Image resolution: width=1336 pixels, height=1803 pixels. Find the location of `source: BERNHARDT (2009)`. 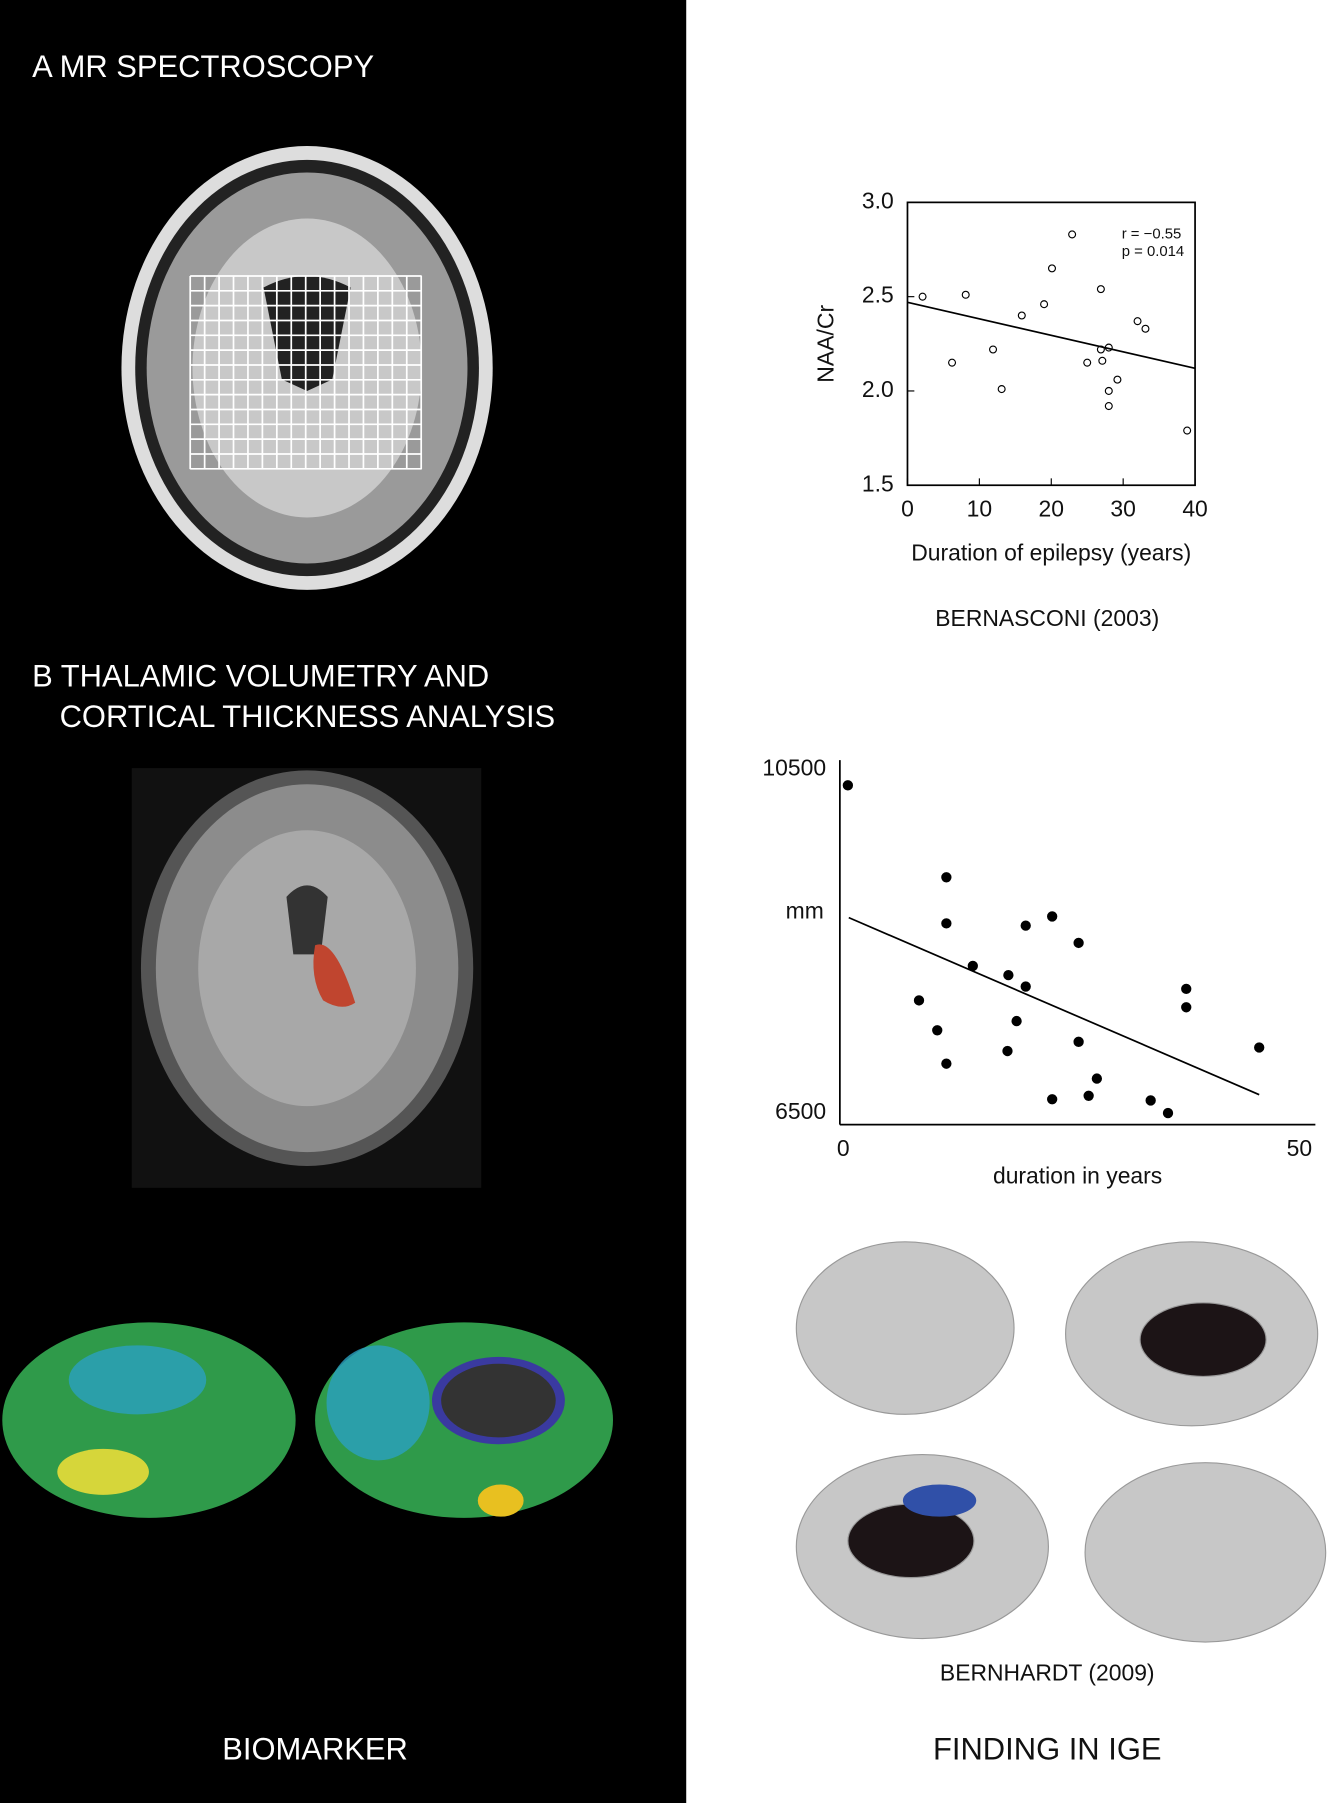

source: BERNHARDT (2009) is located at coordinates (1047, 1672).